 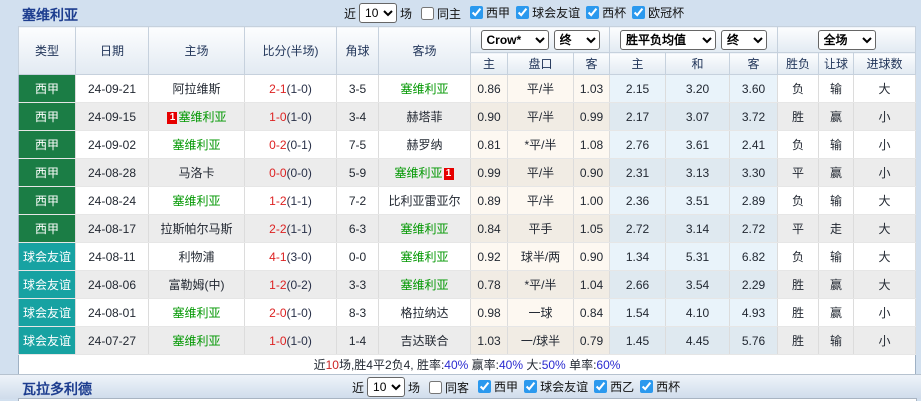 I want to click on avg-home-odds-cell: 1.54, so click(x=637, y=312).